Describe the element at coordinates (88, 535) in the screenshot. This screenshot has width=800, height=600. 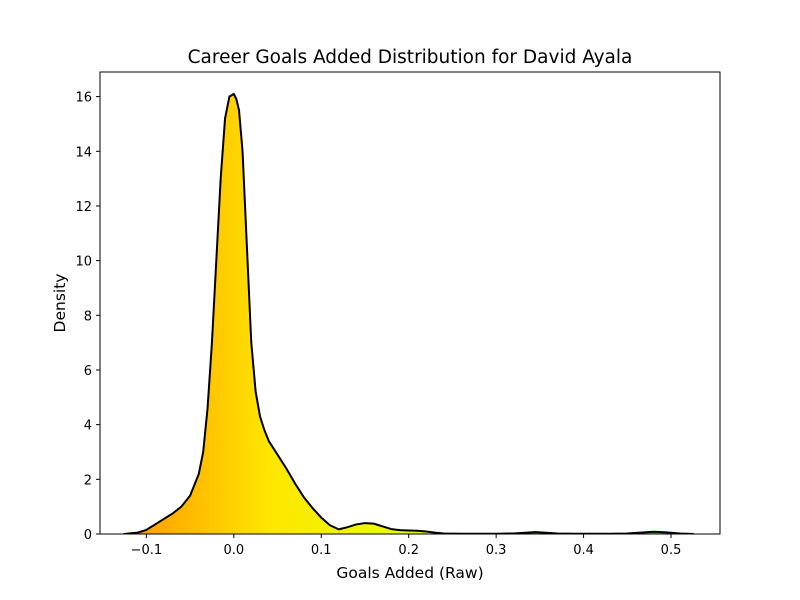
I see `y-tick-label: 0` at that location.